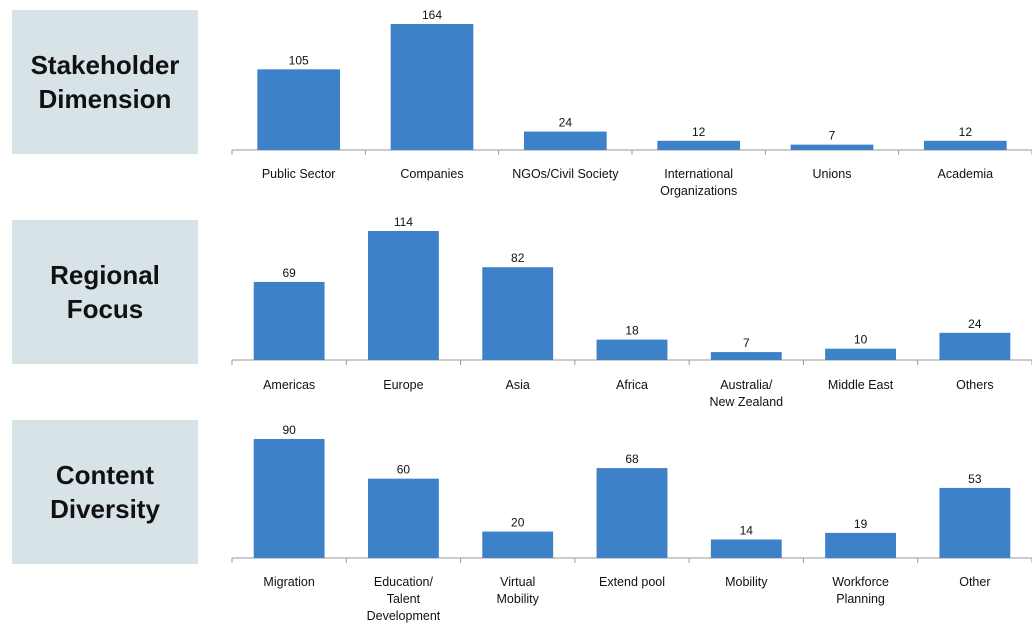  What do you see at coordinates (966, 174) in the screenshot?
I see `category-label: Academia` at bounding box center [966, 174].